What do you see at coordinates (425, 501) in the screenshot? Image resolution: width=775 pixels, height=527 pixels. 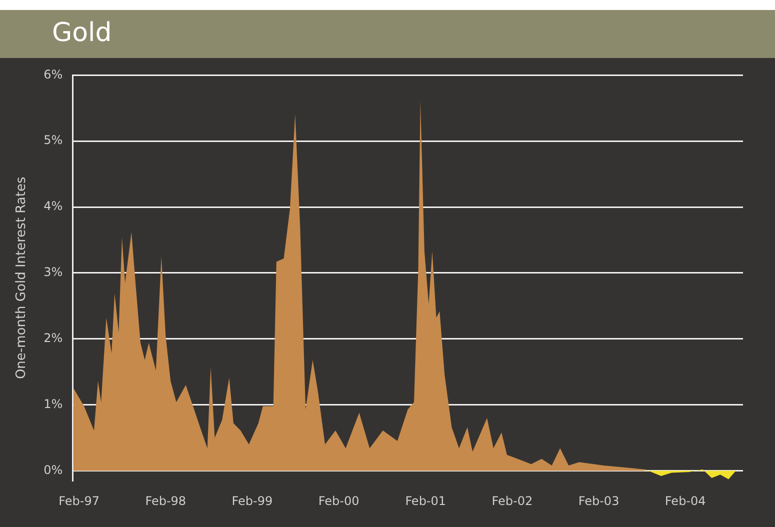 I see `x-tick-label: Feb-01` at bounding box center [425, 501].